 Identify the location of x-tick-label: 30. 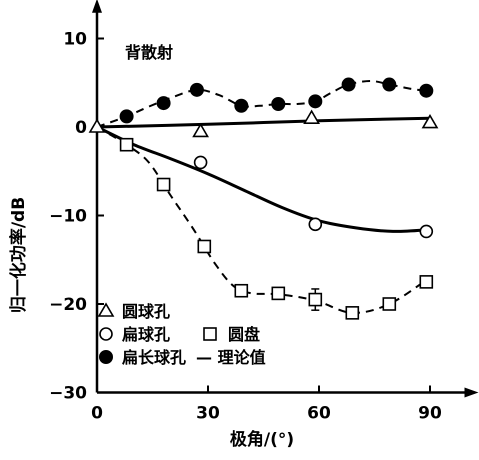
(208, 414).